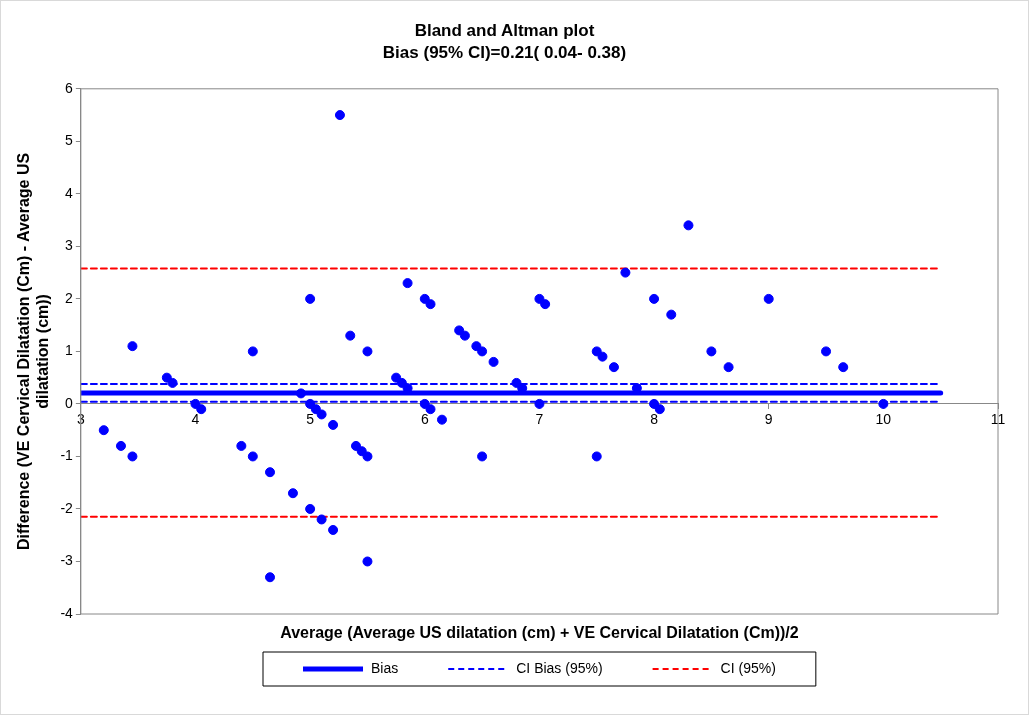 This screenshot has width=1029, height=715. I want to click on y-tick-label: 4, so click(69, 192).